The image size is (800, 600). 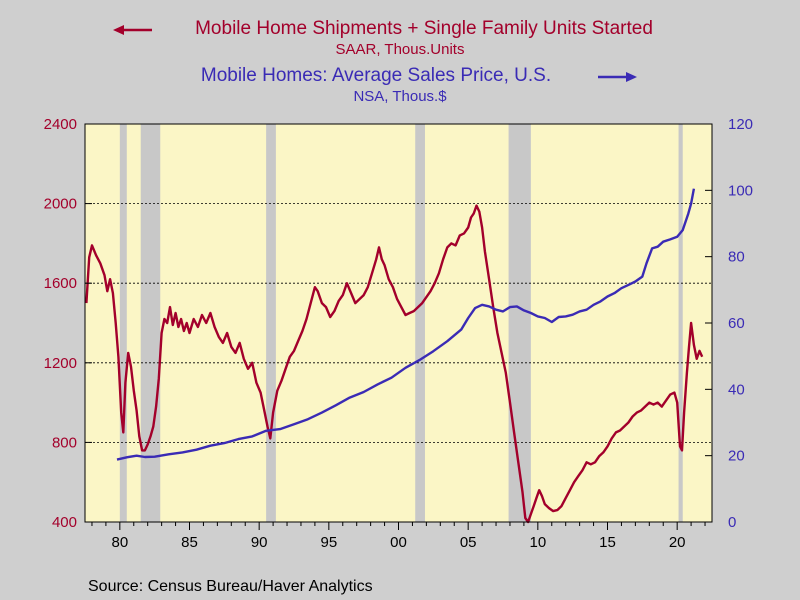 I want to click on x-tick-label-85: 85, so click(x=189, y=542).